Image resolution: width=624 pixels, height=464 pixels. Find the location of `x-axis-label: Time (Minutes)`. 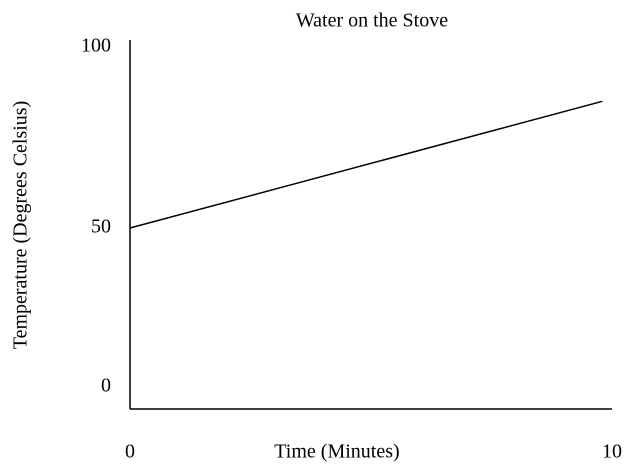

x-axis-label: Time (Minutes) is located at coordinates (336, 452).